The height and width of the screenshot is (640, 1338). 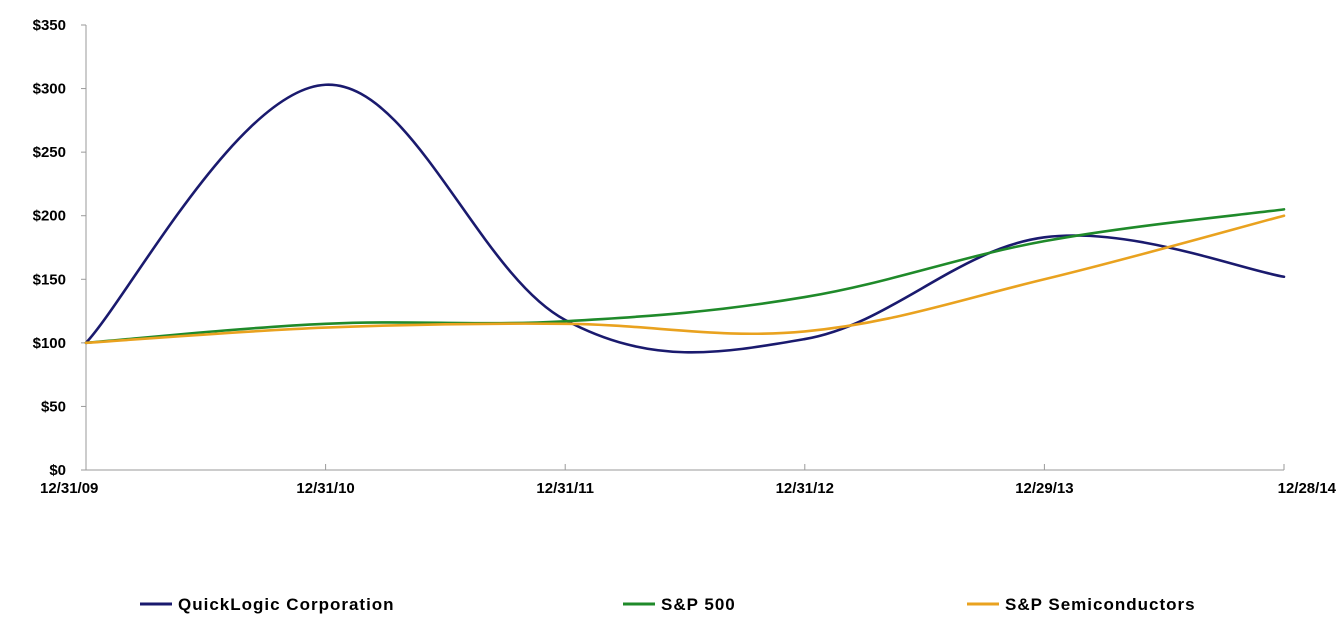 What do you see at coordinates (49, 279) in the screenshot?
I see `y-tick-label: $150` at bounding box center [49, 279].